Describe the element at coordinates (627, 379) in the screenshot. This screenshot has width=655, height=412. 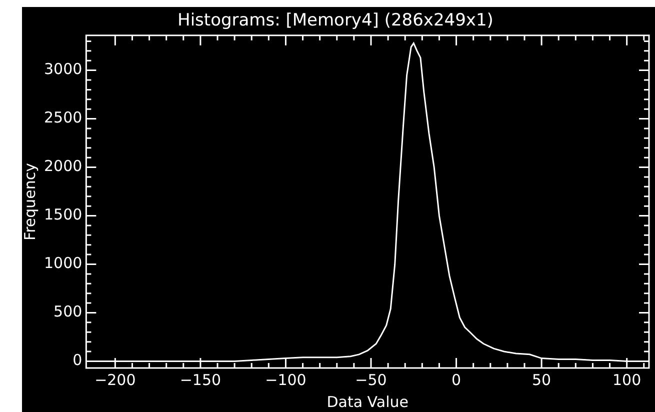
I see `x-tick-label: 100` at that location.